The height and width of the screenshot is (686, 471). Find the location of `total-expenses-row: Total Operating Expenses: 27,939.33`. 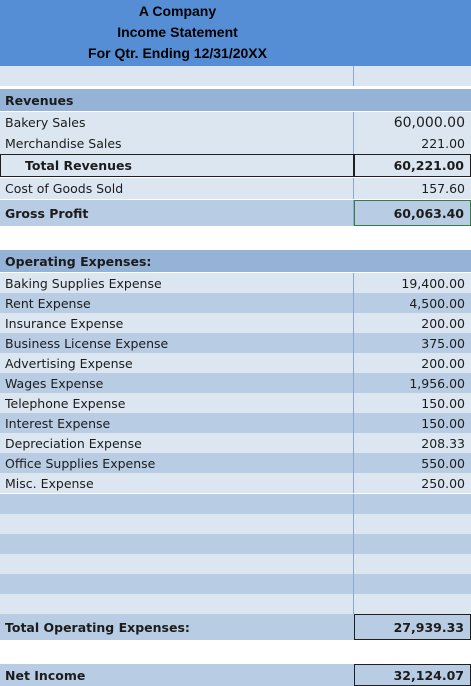

total-expenses-row: Total Operating Expenses: 27,939.33 is located at coordinates (235, 627).